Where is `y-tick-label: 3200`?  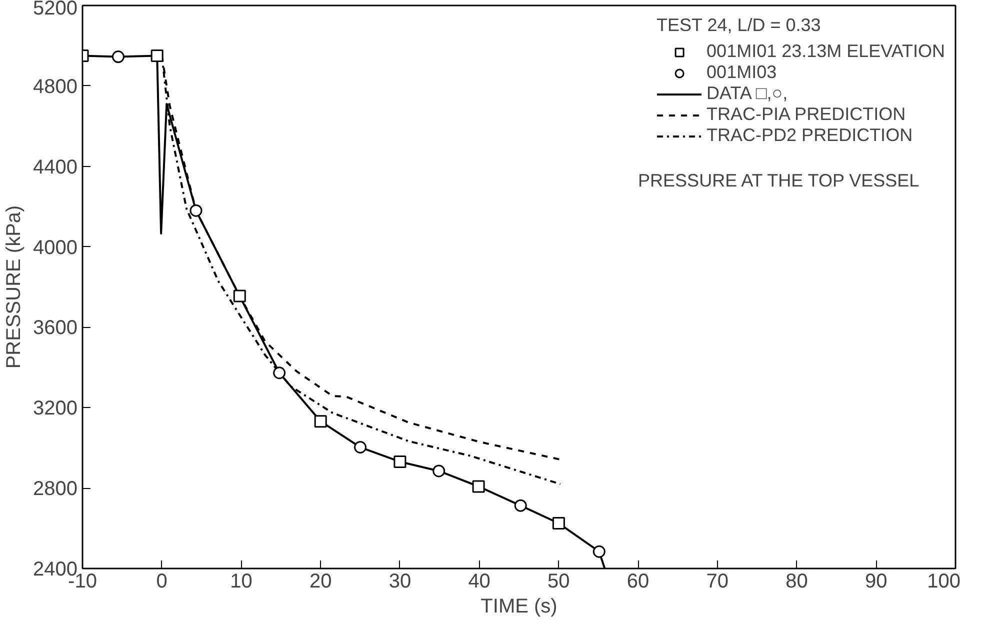
y-tick-label: 3200 is located at coordinates (55, 409).